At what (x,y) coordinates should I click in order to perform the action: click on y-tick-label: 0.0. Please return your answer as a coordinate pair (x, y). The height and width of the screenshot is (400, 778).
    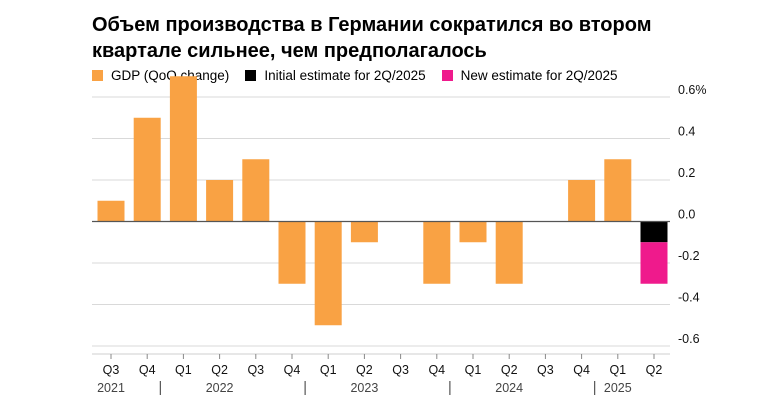
    Looking at the image, I should click on (686, 215).